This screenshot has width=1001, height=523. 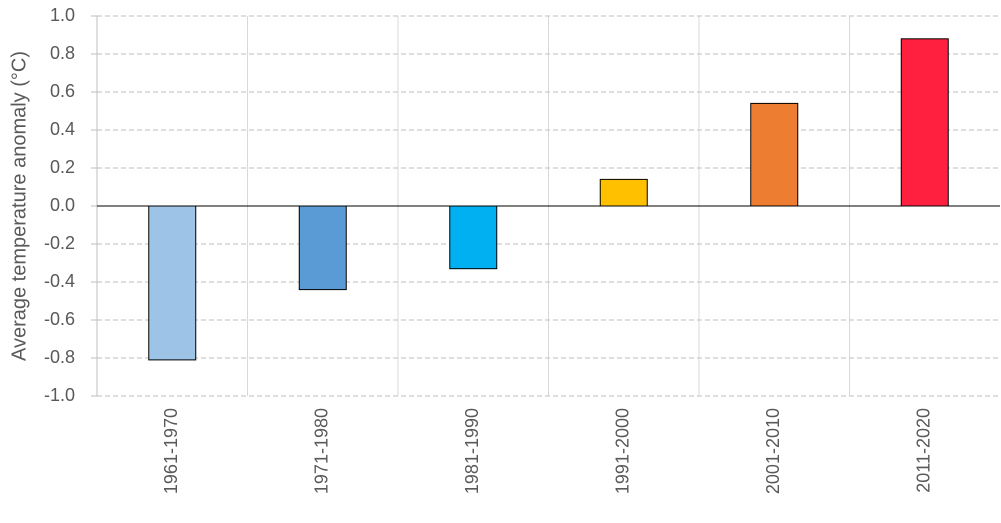 I want to click on y-tick-label: 0.6, so click(x=62, y=91).